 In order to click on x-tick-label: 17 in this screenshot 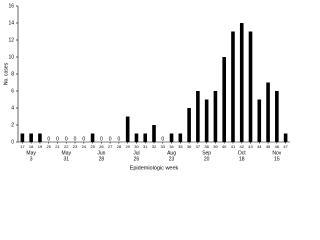, I will do `click(22, 146)`.